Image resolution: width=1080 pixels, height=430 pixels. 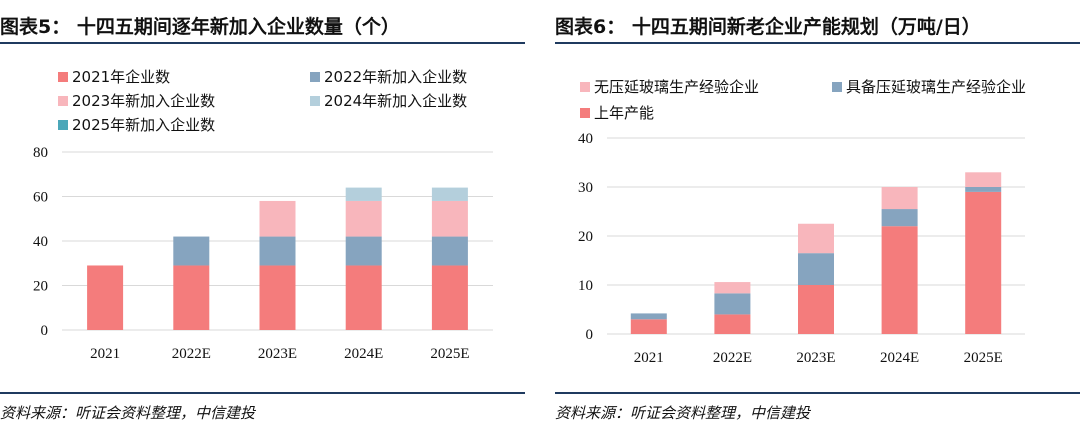 I want to click on legend-label: 2024年新加入企业数, so click(x=395, y=101).